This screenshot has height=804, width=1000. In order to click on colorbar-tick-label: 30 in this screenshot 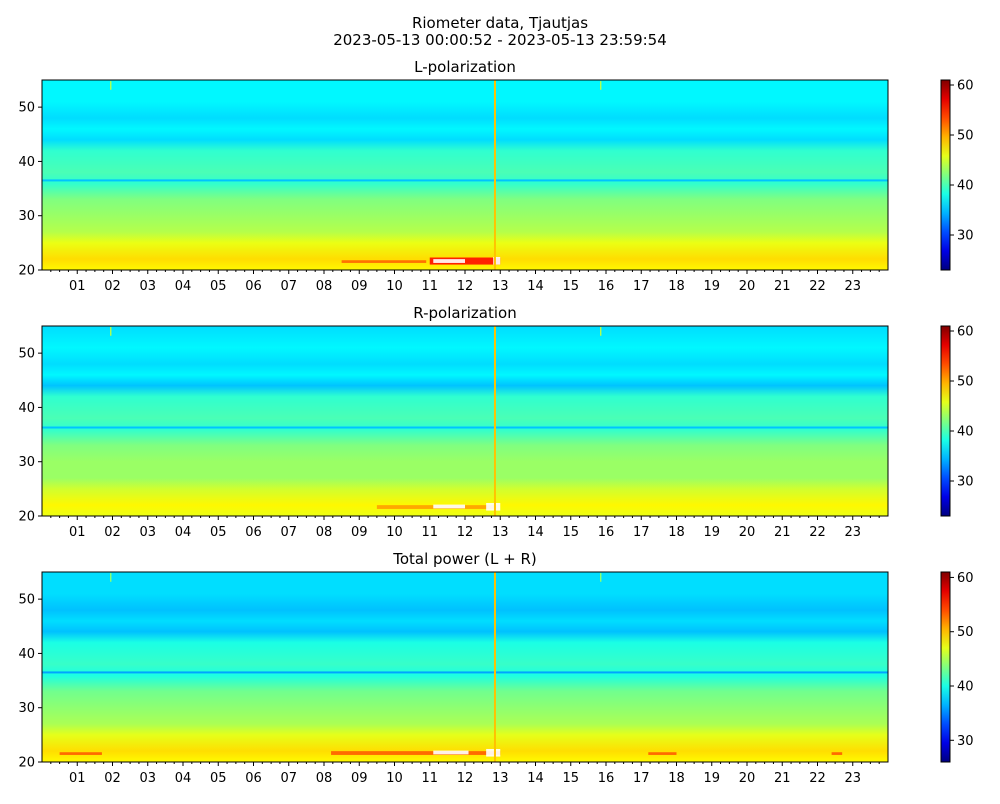, I will do `click(965, 741)`.